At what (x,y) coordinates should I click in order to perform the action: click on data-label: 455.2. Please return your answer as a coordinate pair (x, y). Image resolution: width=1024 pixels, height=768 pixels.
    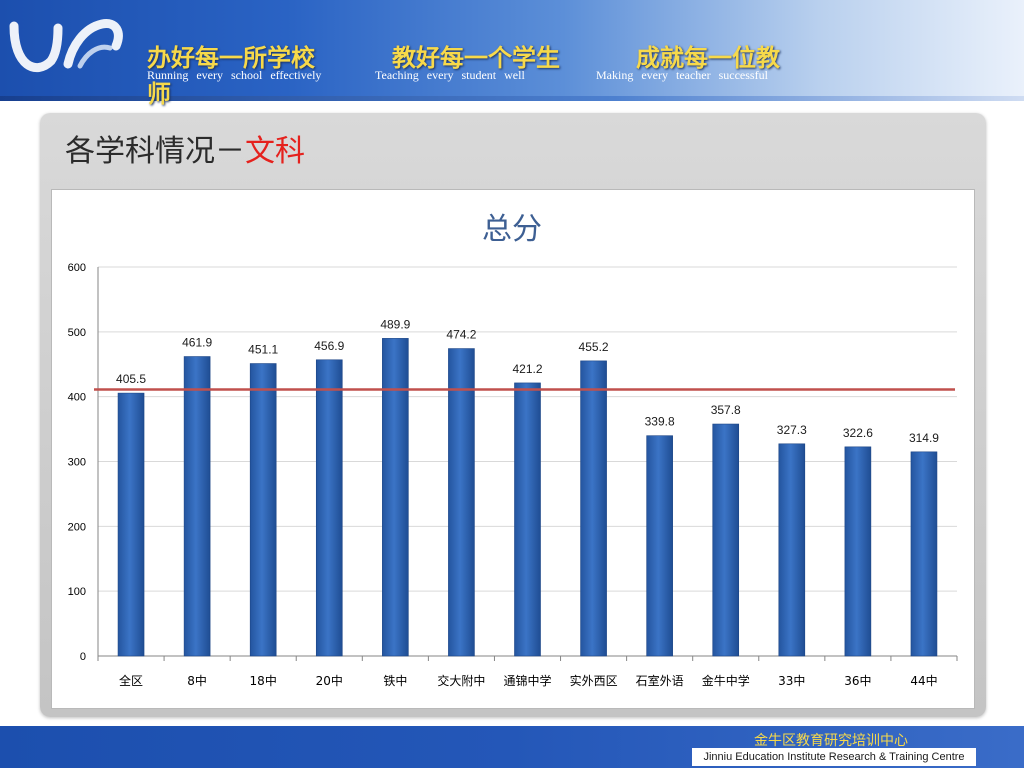
    Looking at the image, I should click on (594, 347).